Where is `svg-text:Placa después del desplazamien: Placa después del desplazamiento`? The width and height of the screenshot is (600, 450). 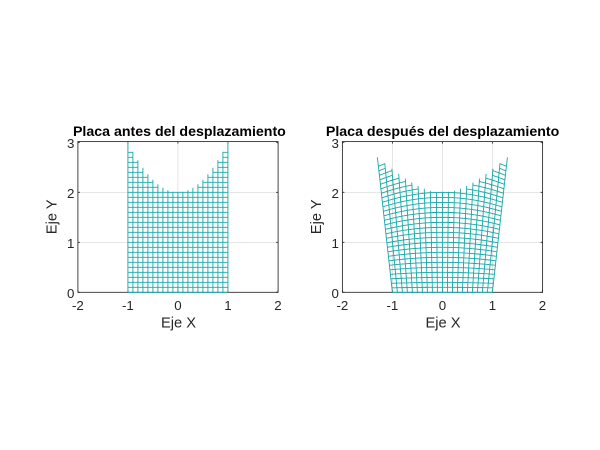 svg-text:Placa después del desplazamien: Placa después del desplazamiento is located at coordinates (443, 132).